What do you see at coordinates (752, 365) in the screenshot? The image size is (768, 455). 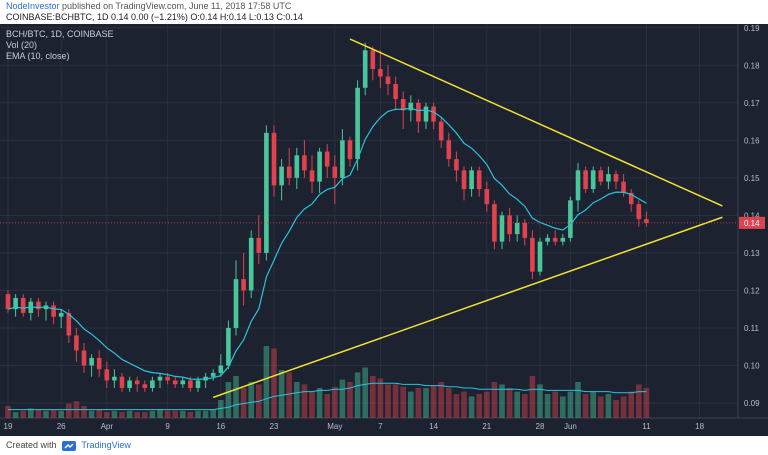 I see `price-tick-label: 0.10` at bounding box center [752, 365].